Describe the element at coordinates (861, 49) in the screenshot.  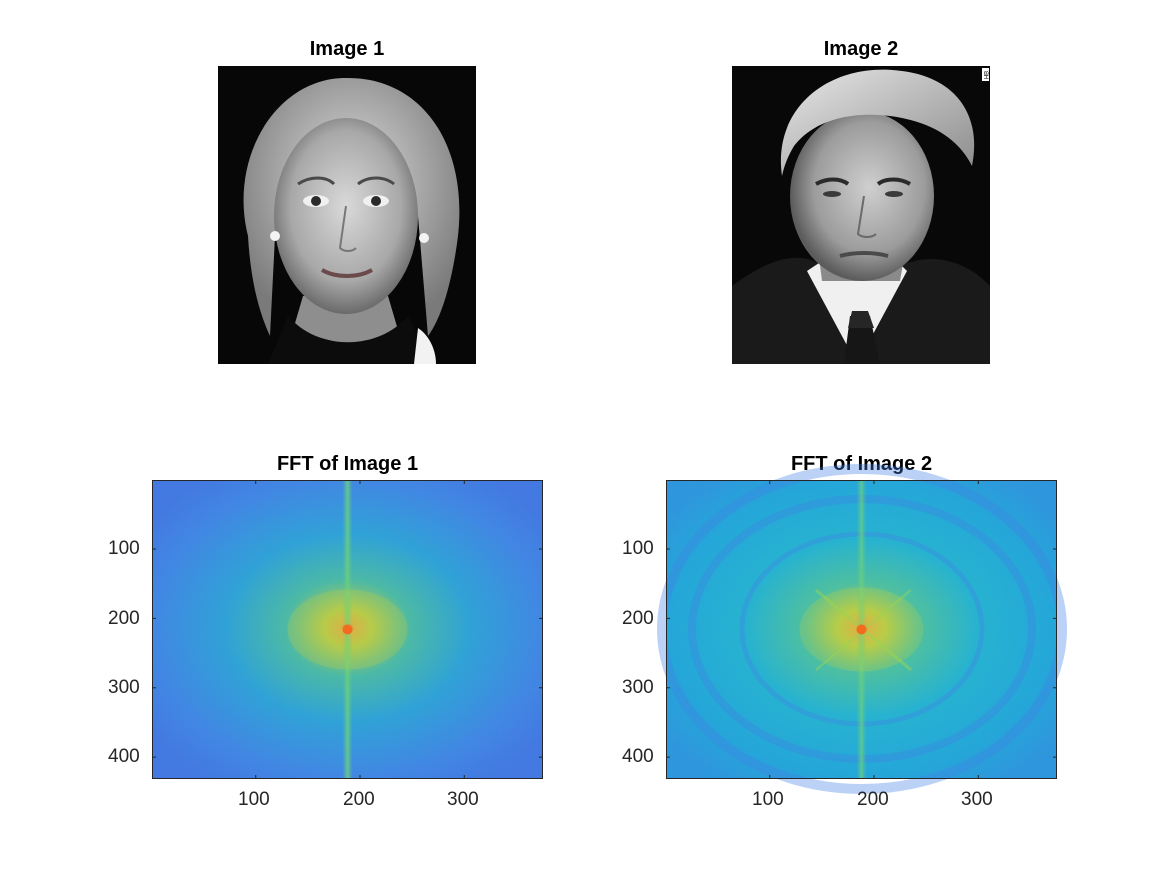
I see `image2-title: Image 2` at that location.